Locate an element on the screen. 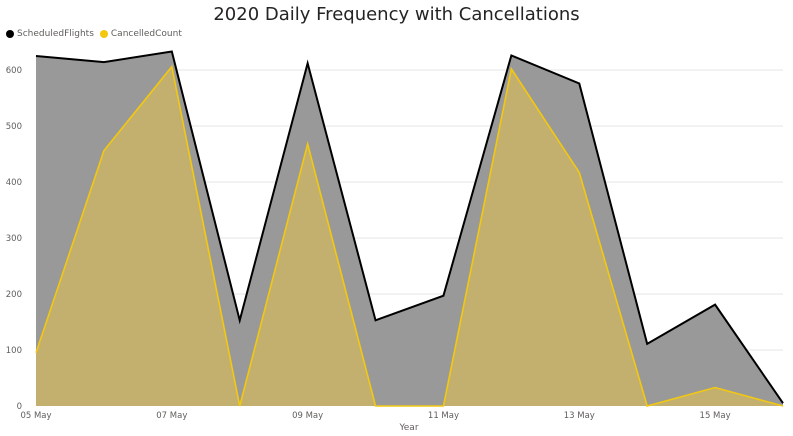 The width and height of the screenshot is (793, 436). x-tick-label: 07 May is located at coordinates (171, 416).